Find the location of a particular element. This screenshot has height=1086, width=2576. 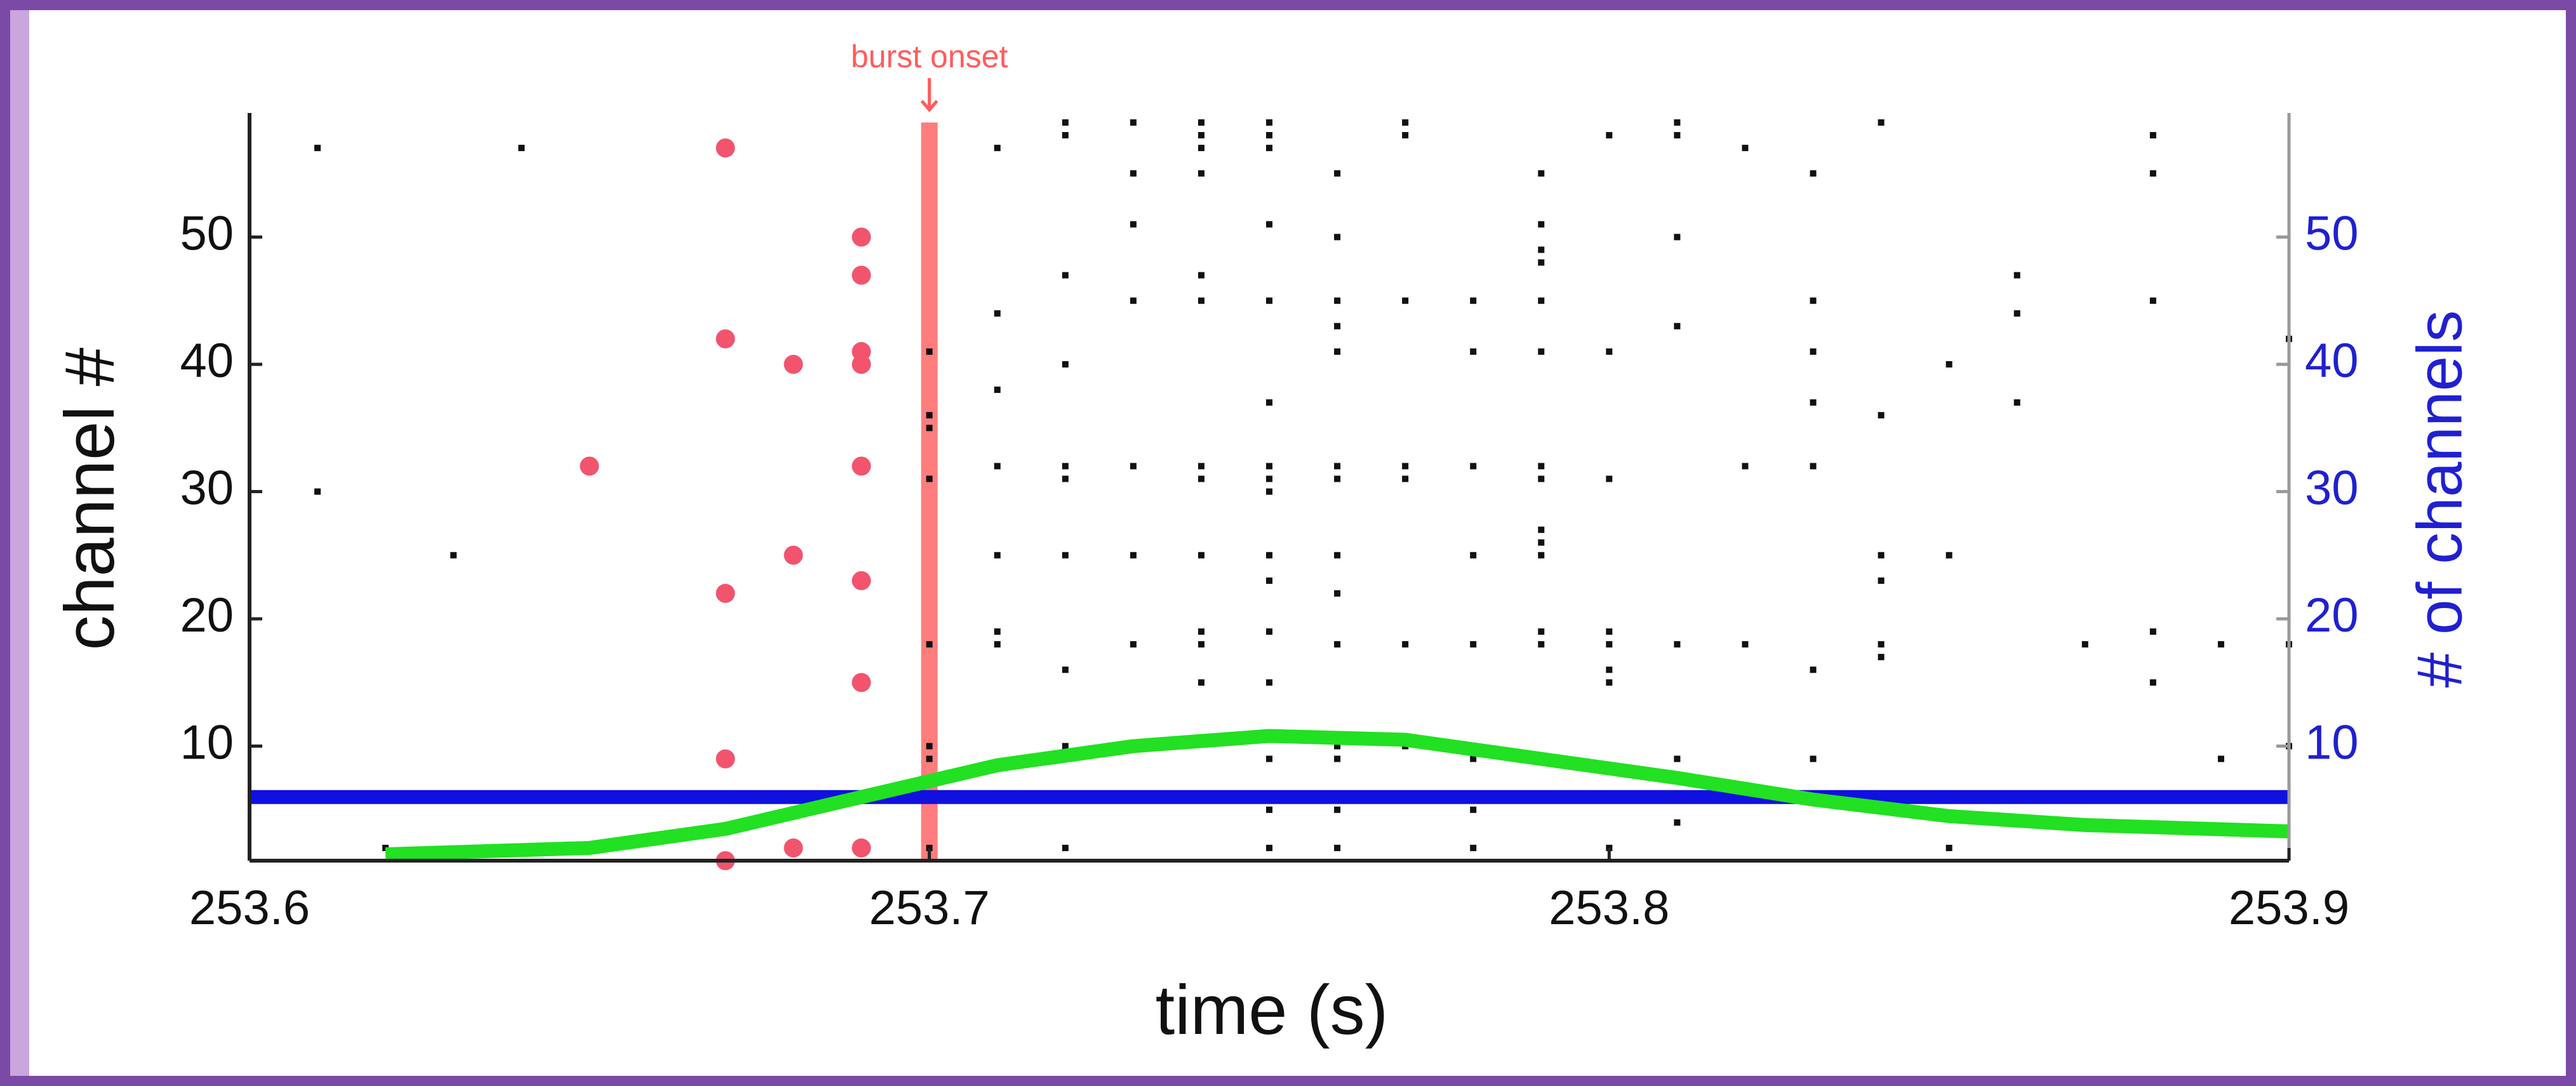

y-tick-label: 30 is located at coordinates (207, 488).